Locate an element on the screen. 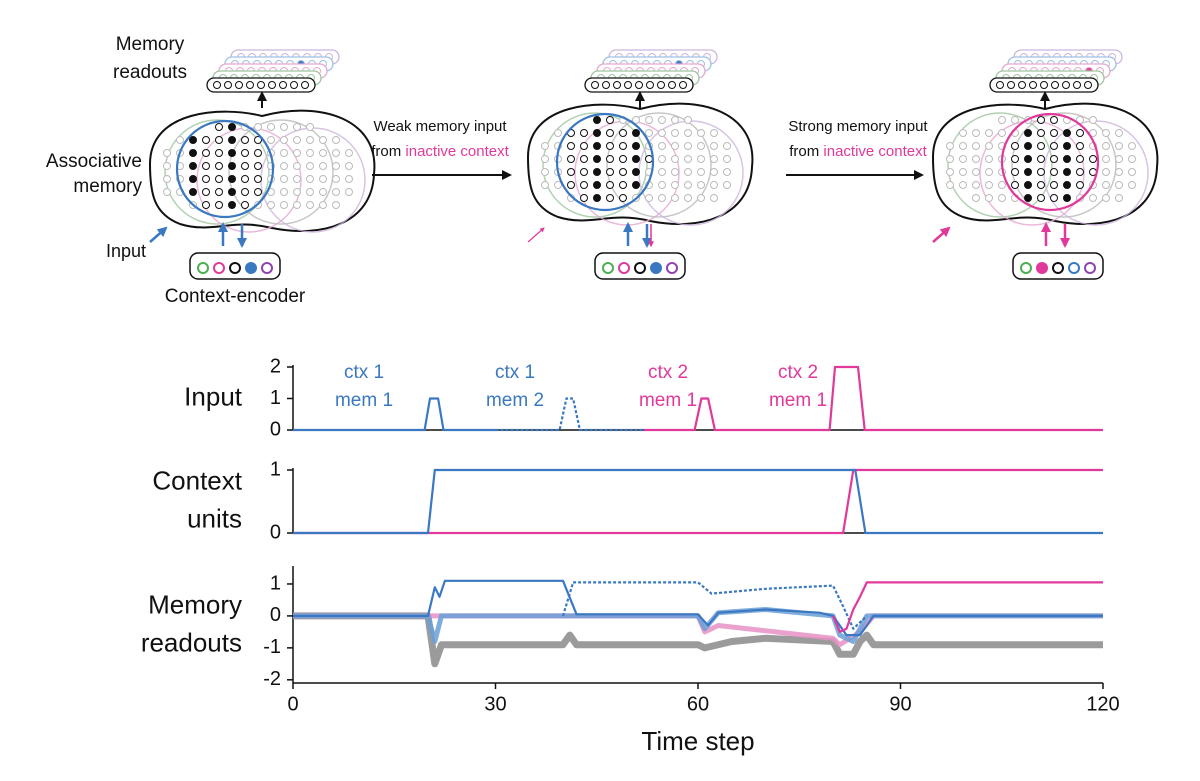  label: Context-encoder is located at coordinates (235, 296).